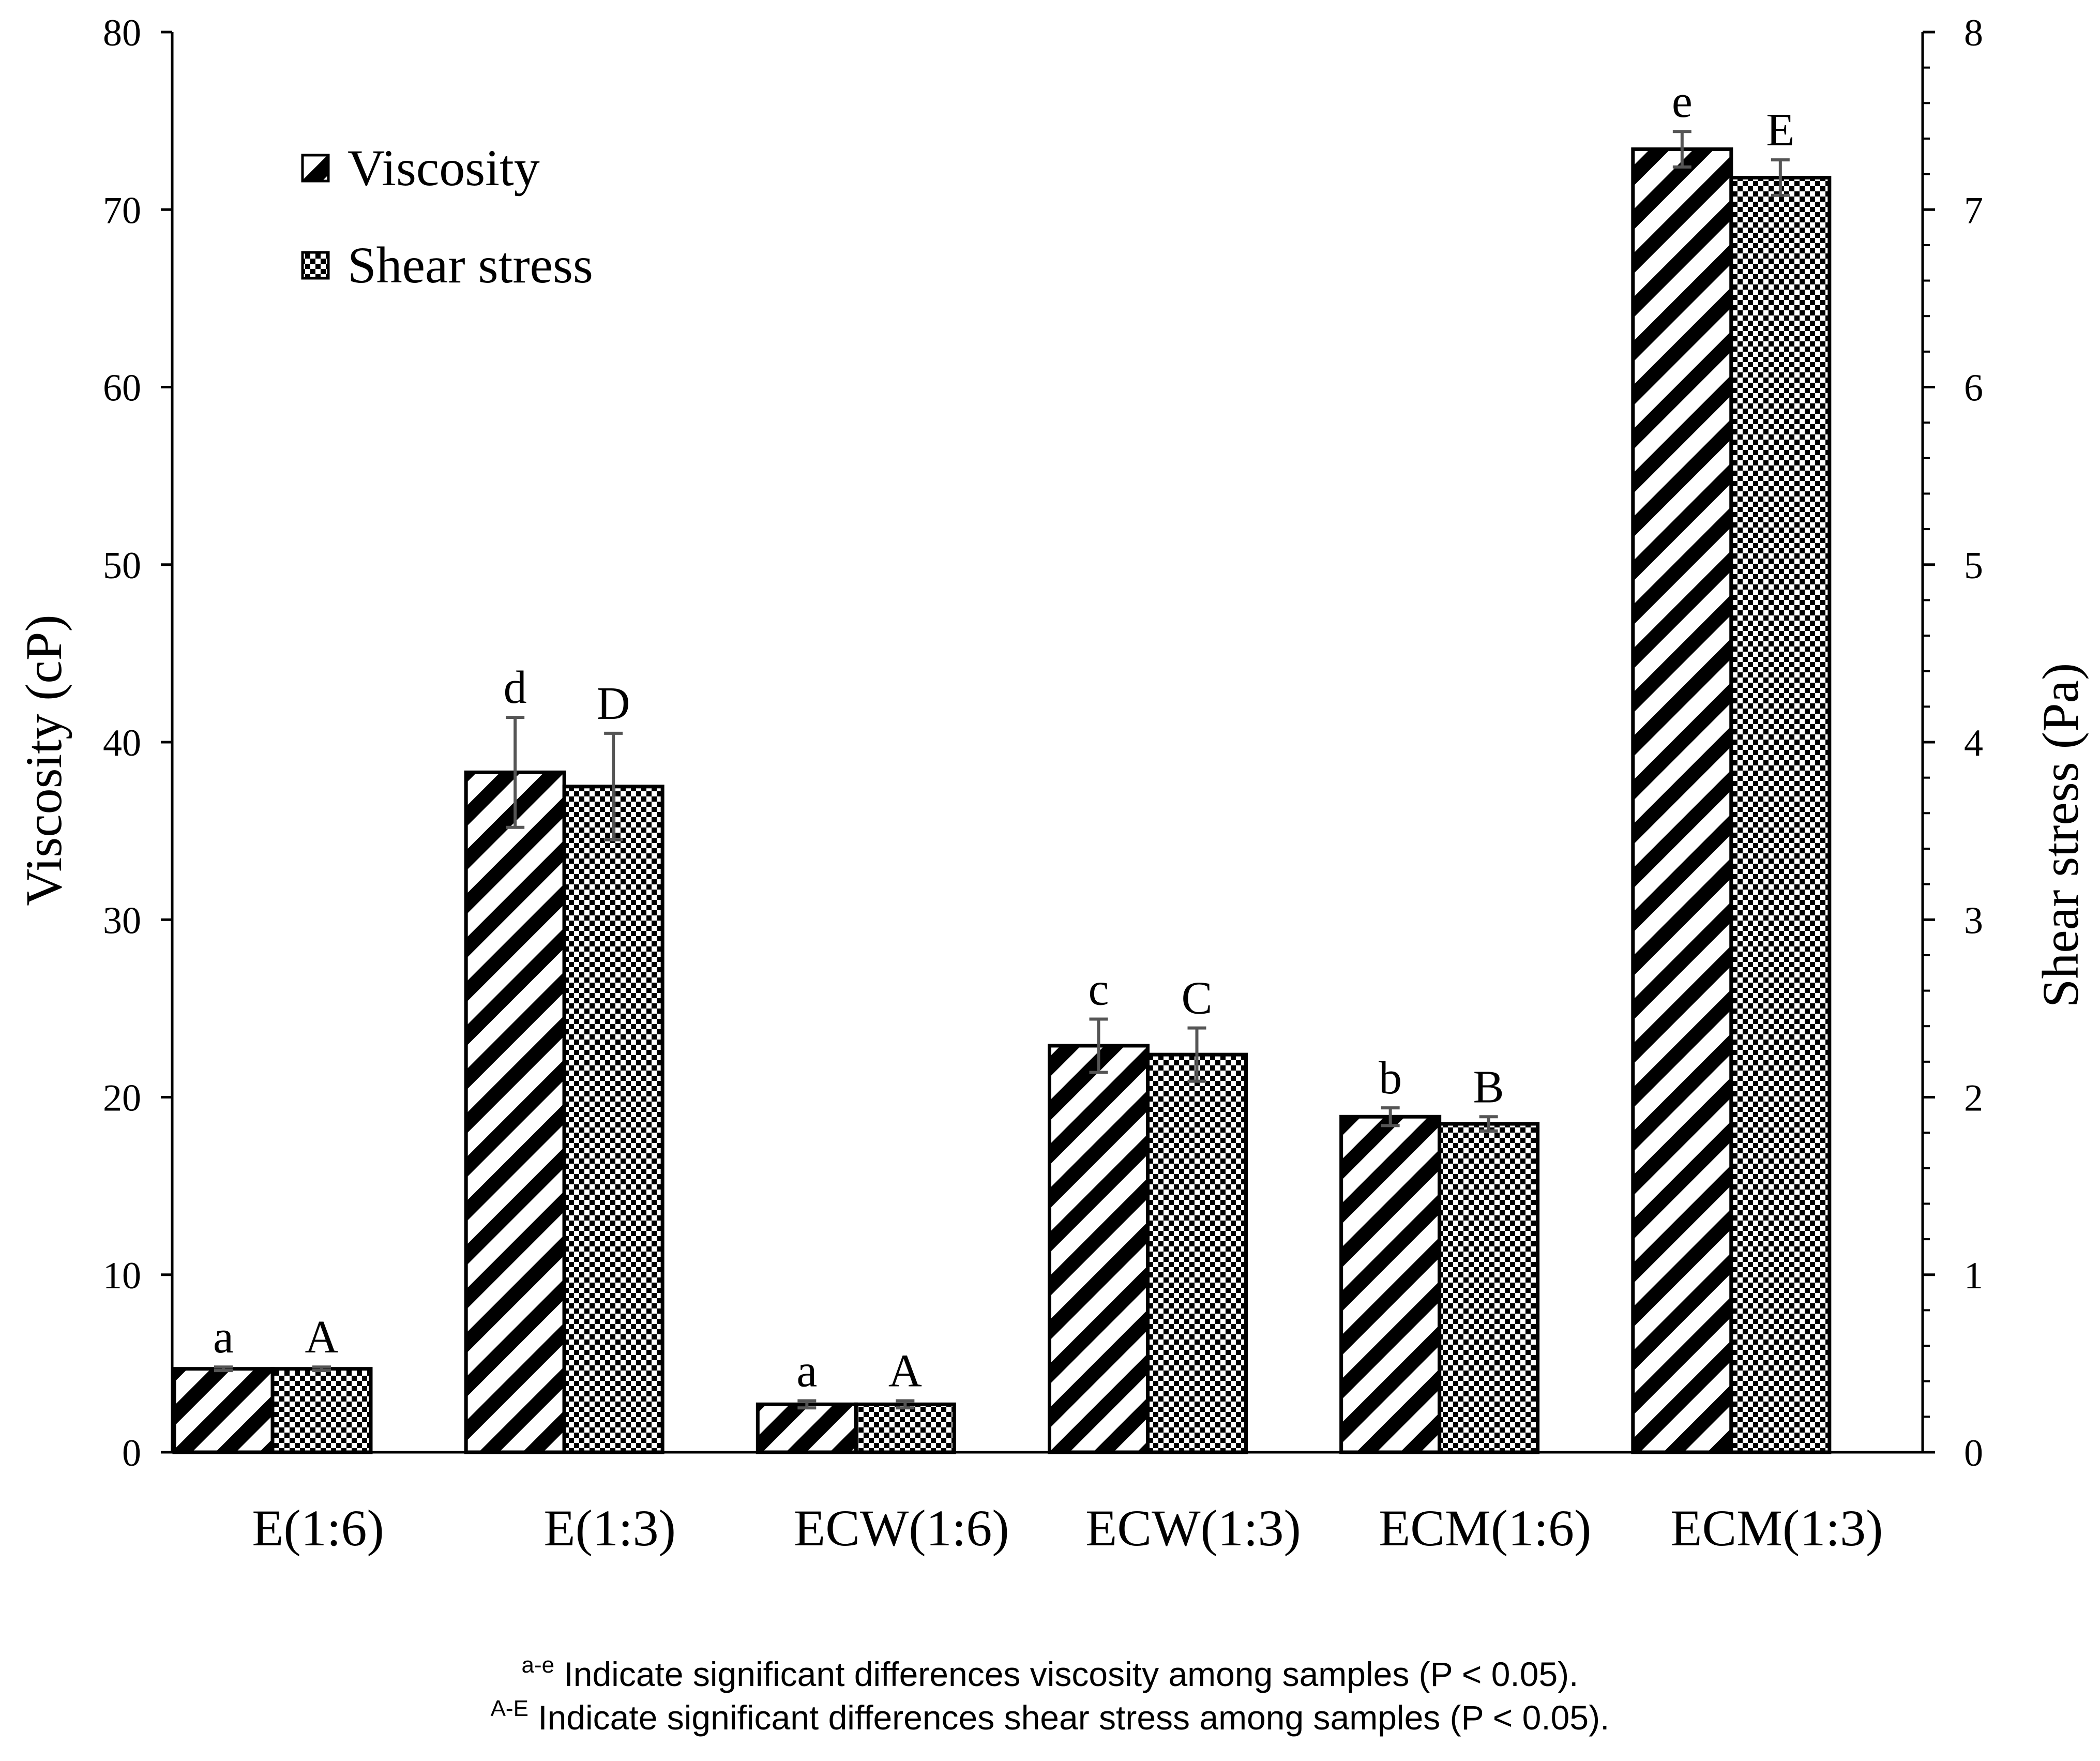 This screenshot has height=1761, width=2100. I want to click on y2-tick-label-7: 7, so click(1973, 210).